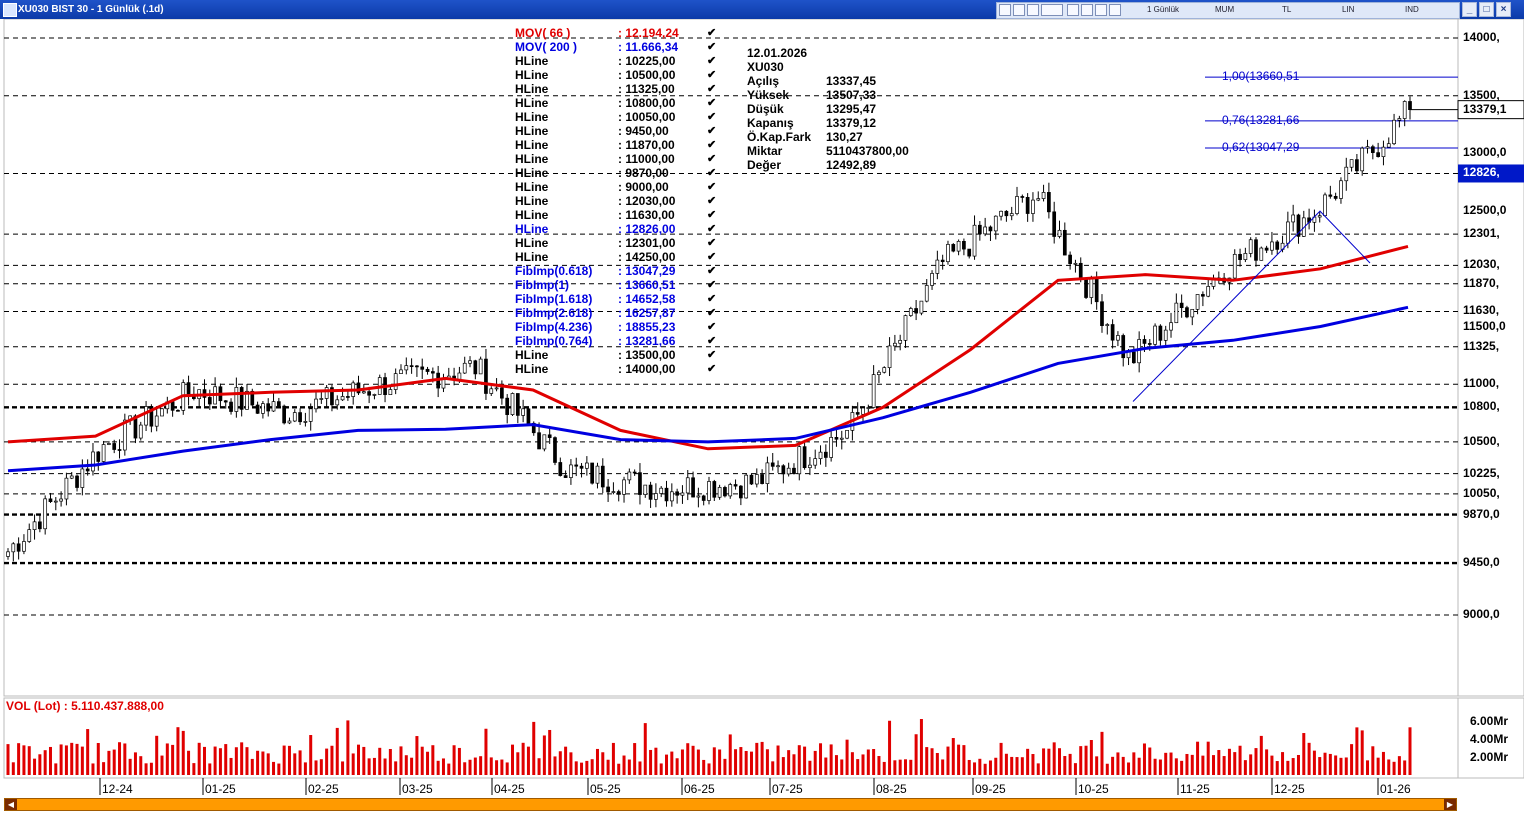 Image resolution: width=1524 pixels, height=815 pixels. I want to click on chart-settings-icon, so click(1005, 10).